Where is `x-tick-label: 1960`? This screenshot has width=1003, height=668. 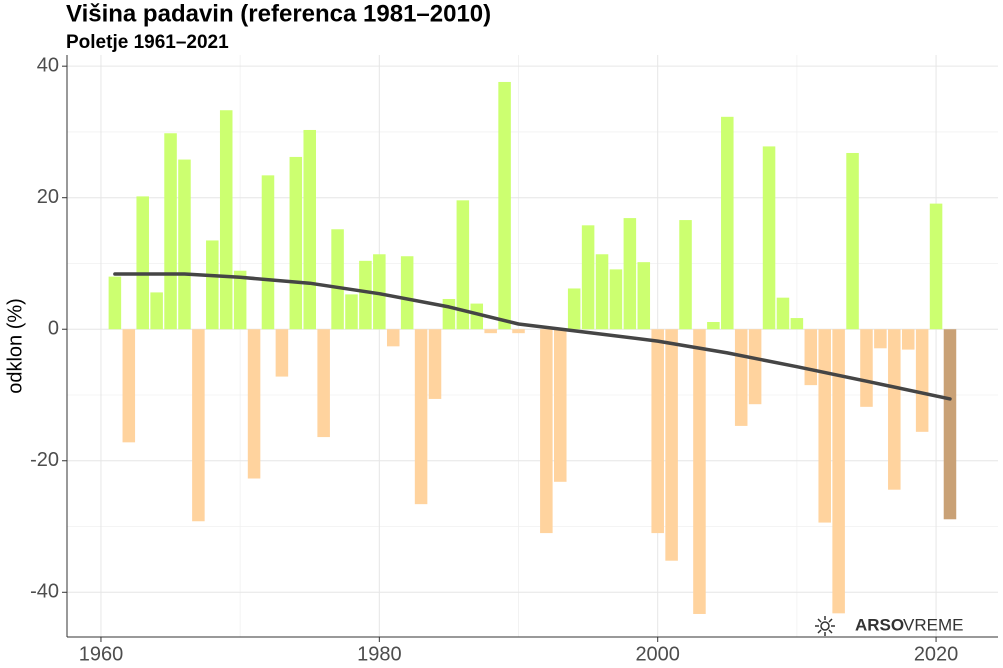 x-tick-label: 1960 is located at coordinates (101, 654).